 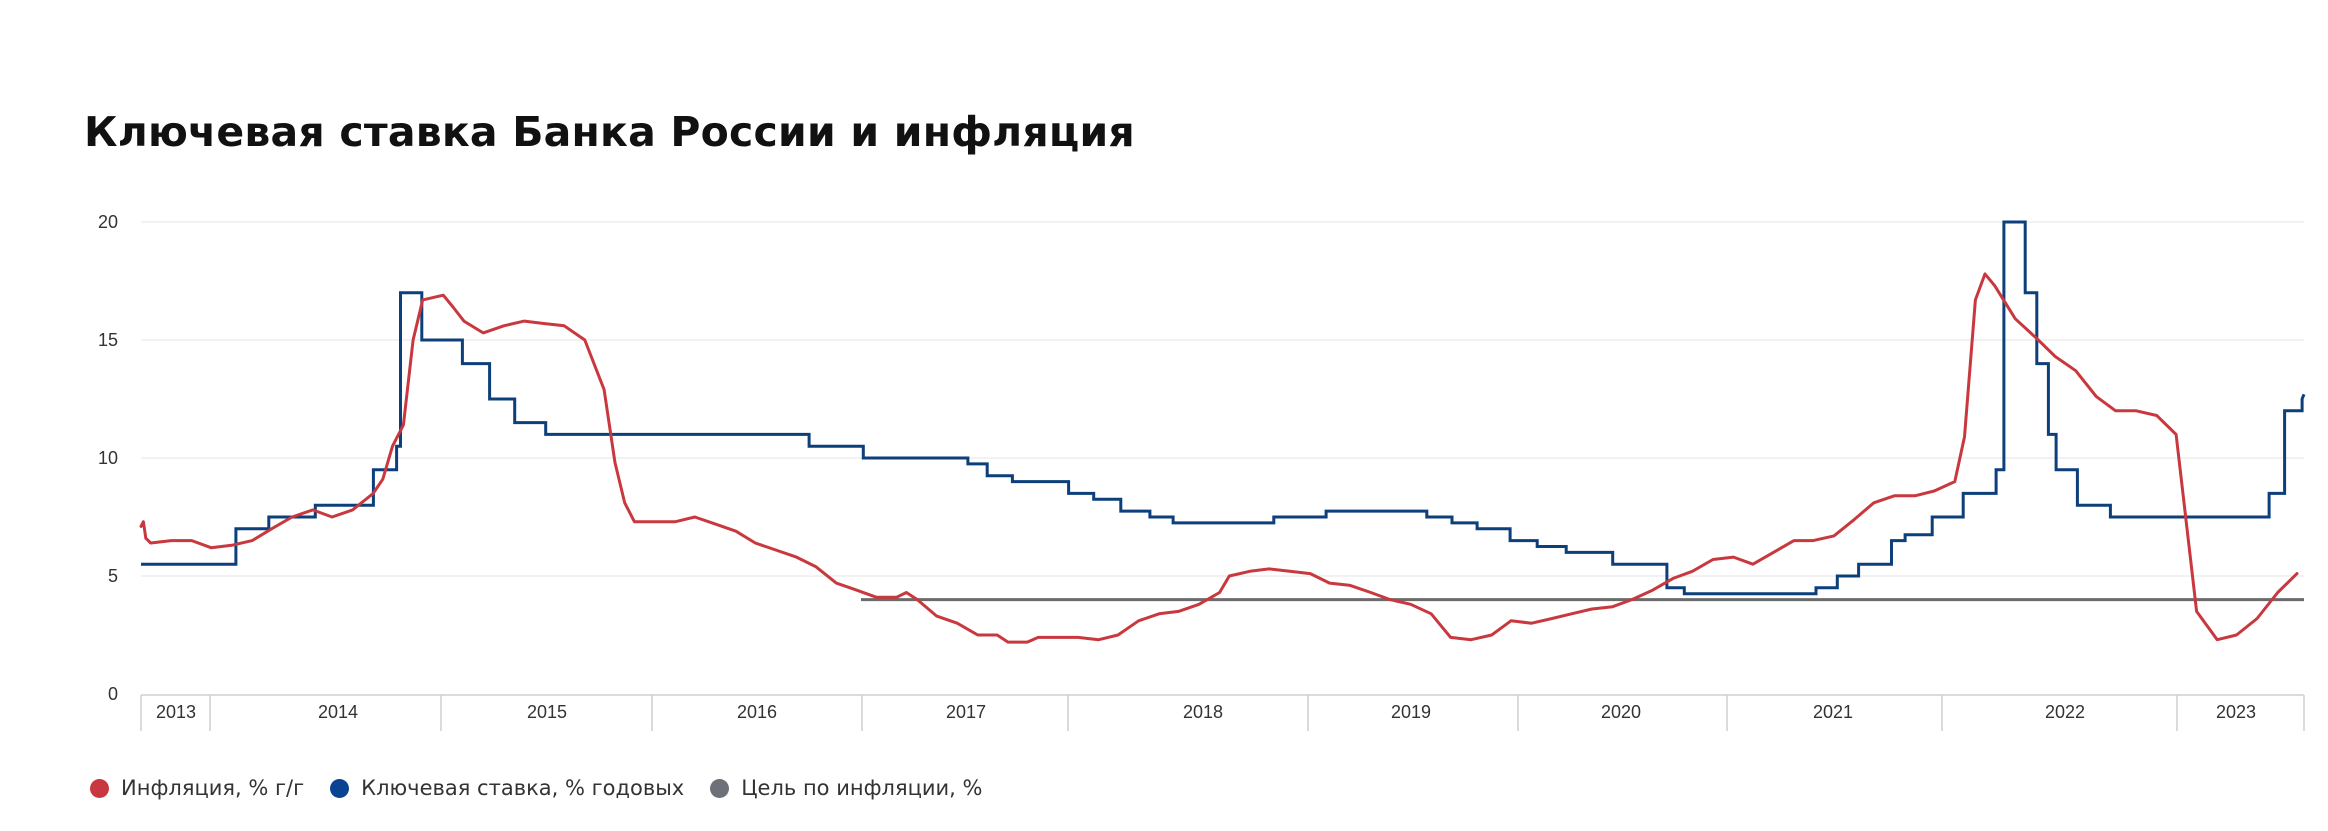 What do you see at coordinates (213, 788) in the screenshot?
I see `legend-label-inflation: Инфляция, % г/г` at bounding box center [213, 788].